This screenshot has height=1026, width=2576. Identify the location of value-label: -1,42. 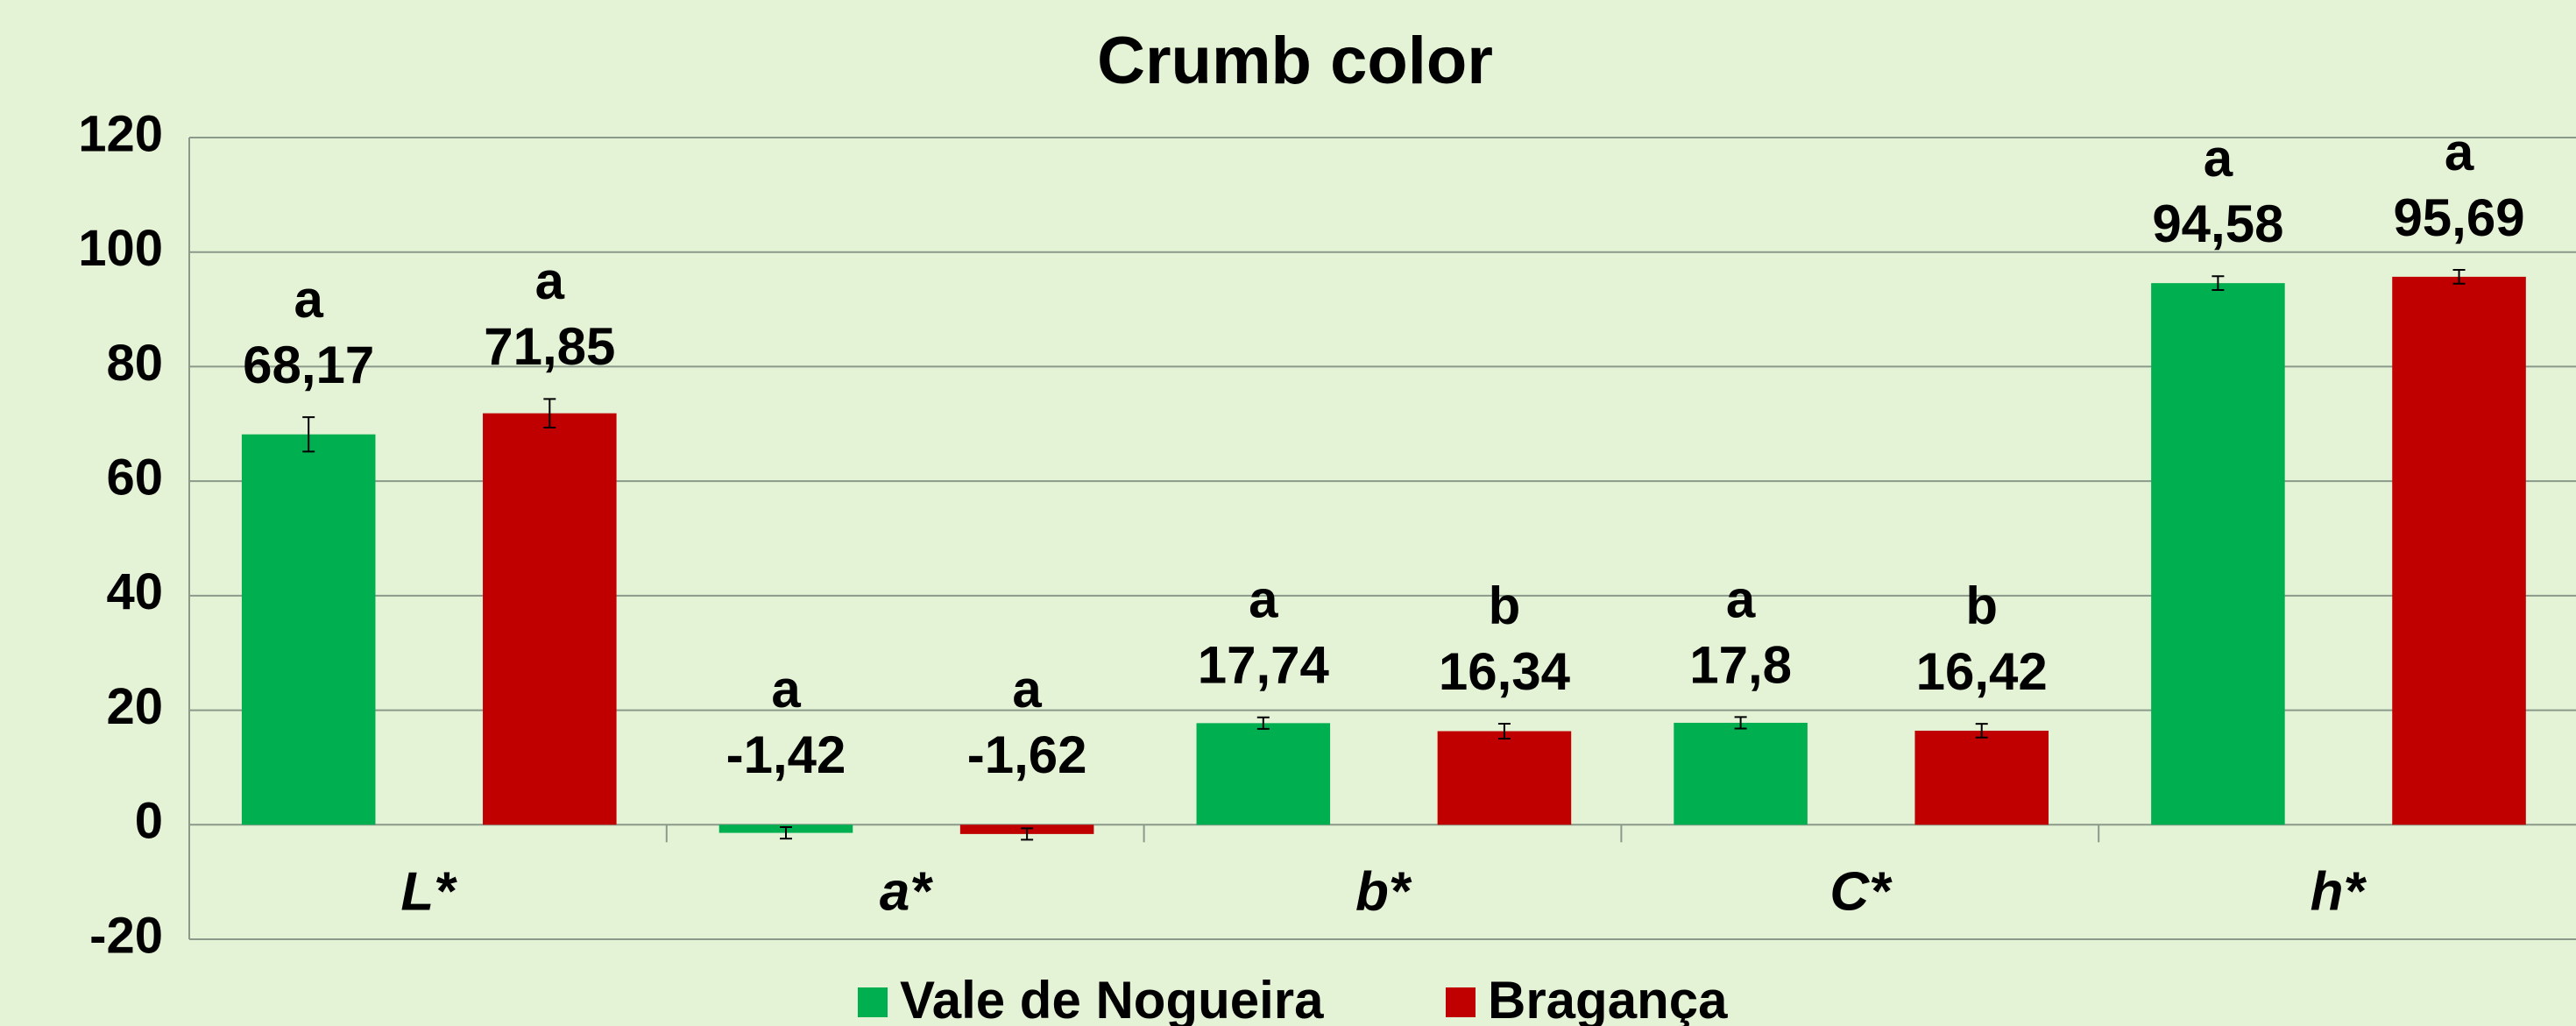
(786, 754).